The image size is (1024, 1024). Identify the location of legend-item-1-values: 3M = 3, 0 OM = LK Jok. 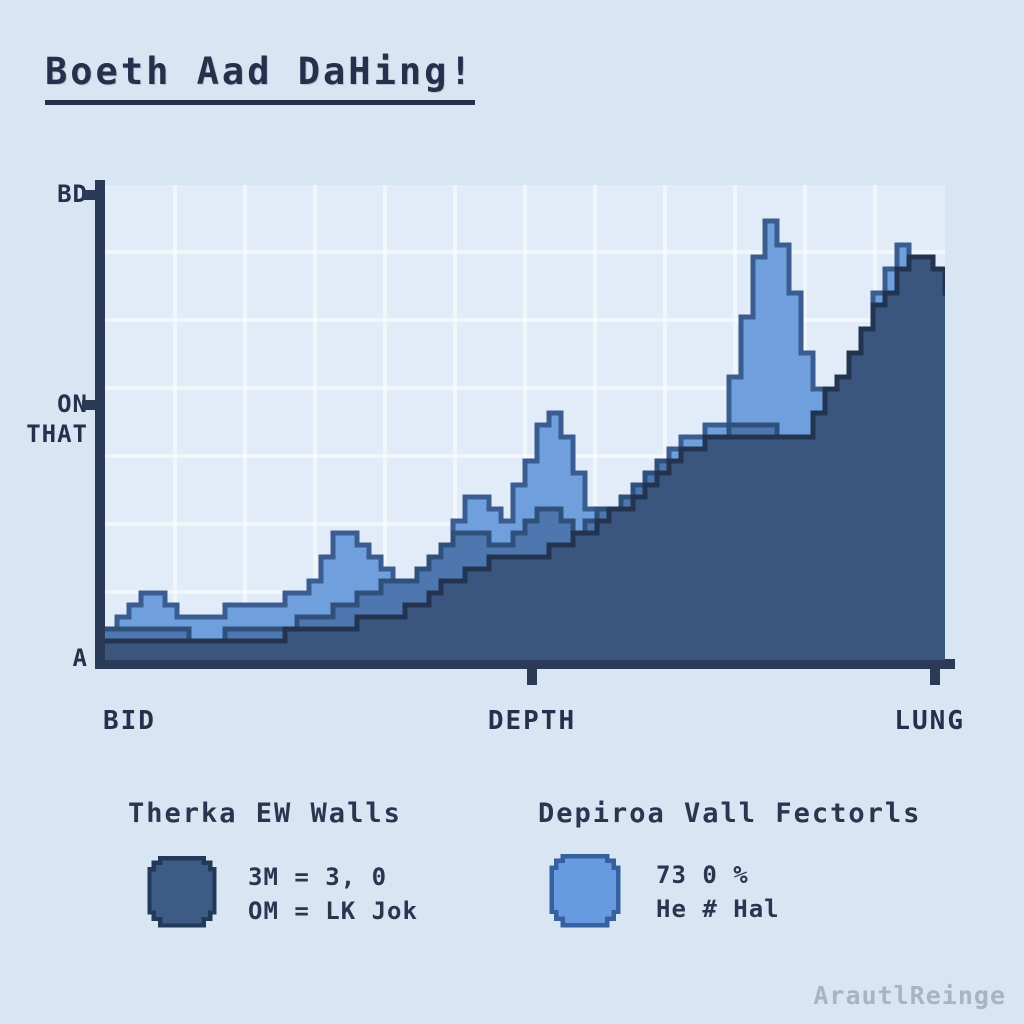
(333, 894).